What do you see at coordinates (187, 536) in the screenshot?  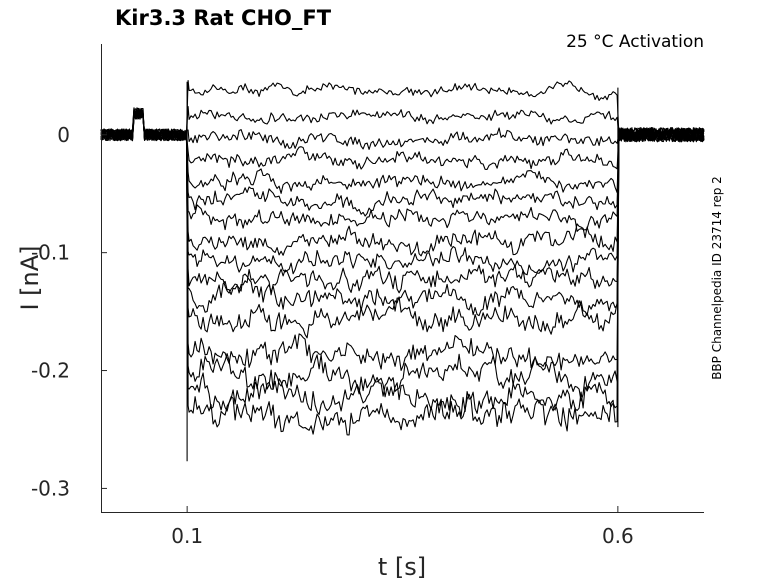 I see `x-tick-label: 0.1` at bounding box center [187, 536].